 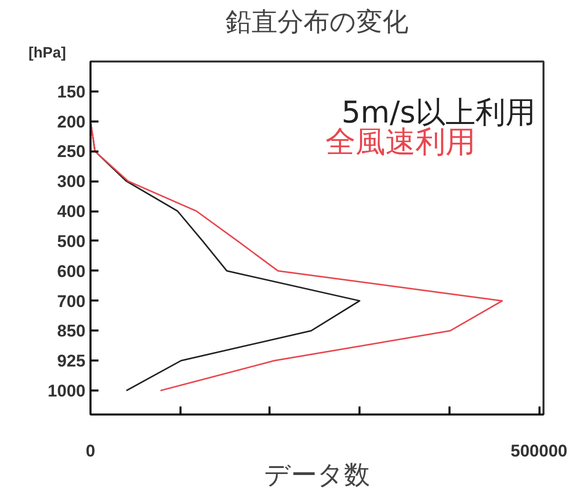 What do you see at coordinates (317, 475) in the screenshot?
I see `x-axis-title: データ数` at bounding box center [317, 475].